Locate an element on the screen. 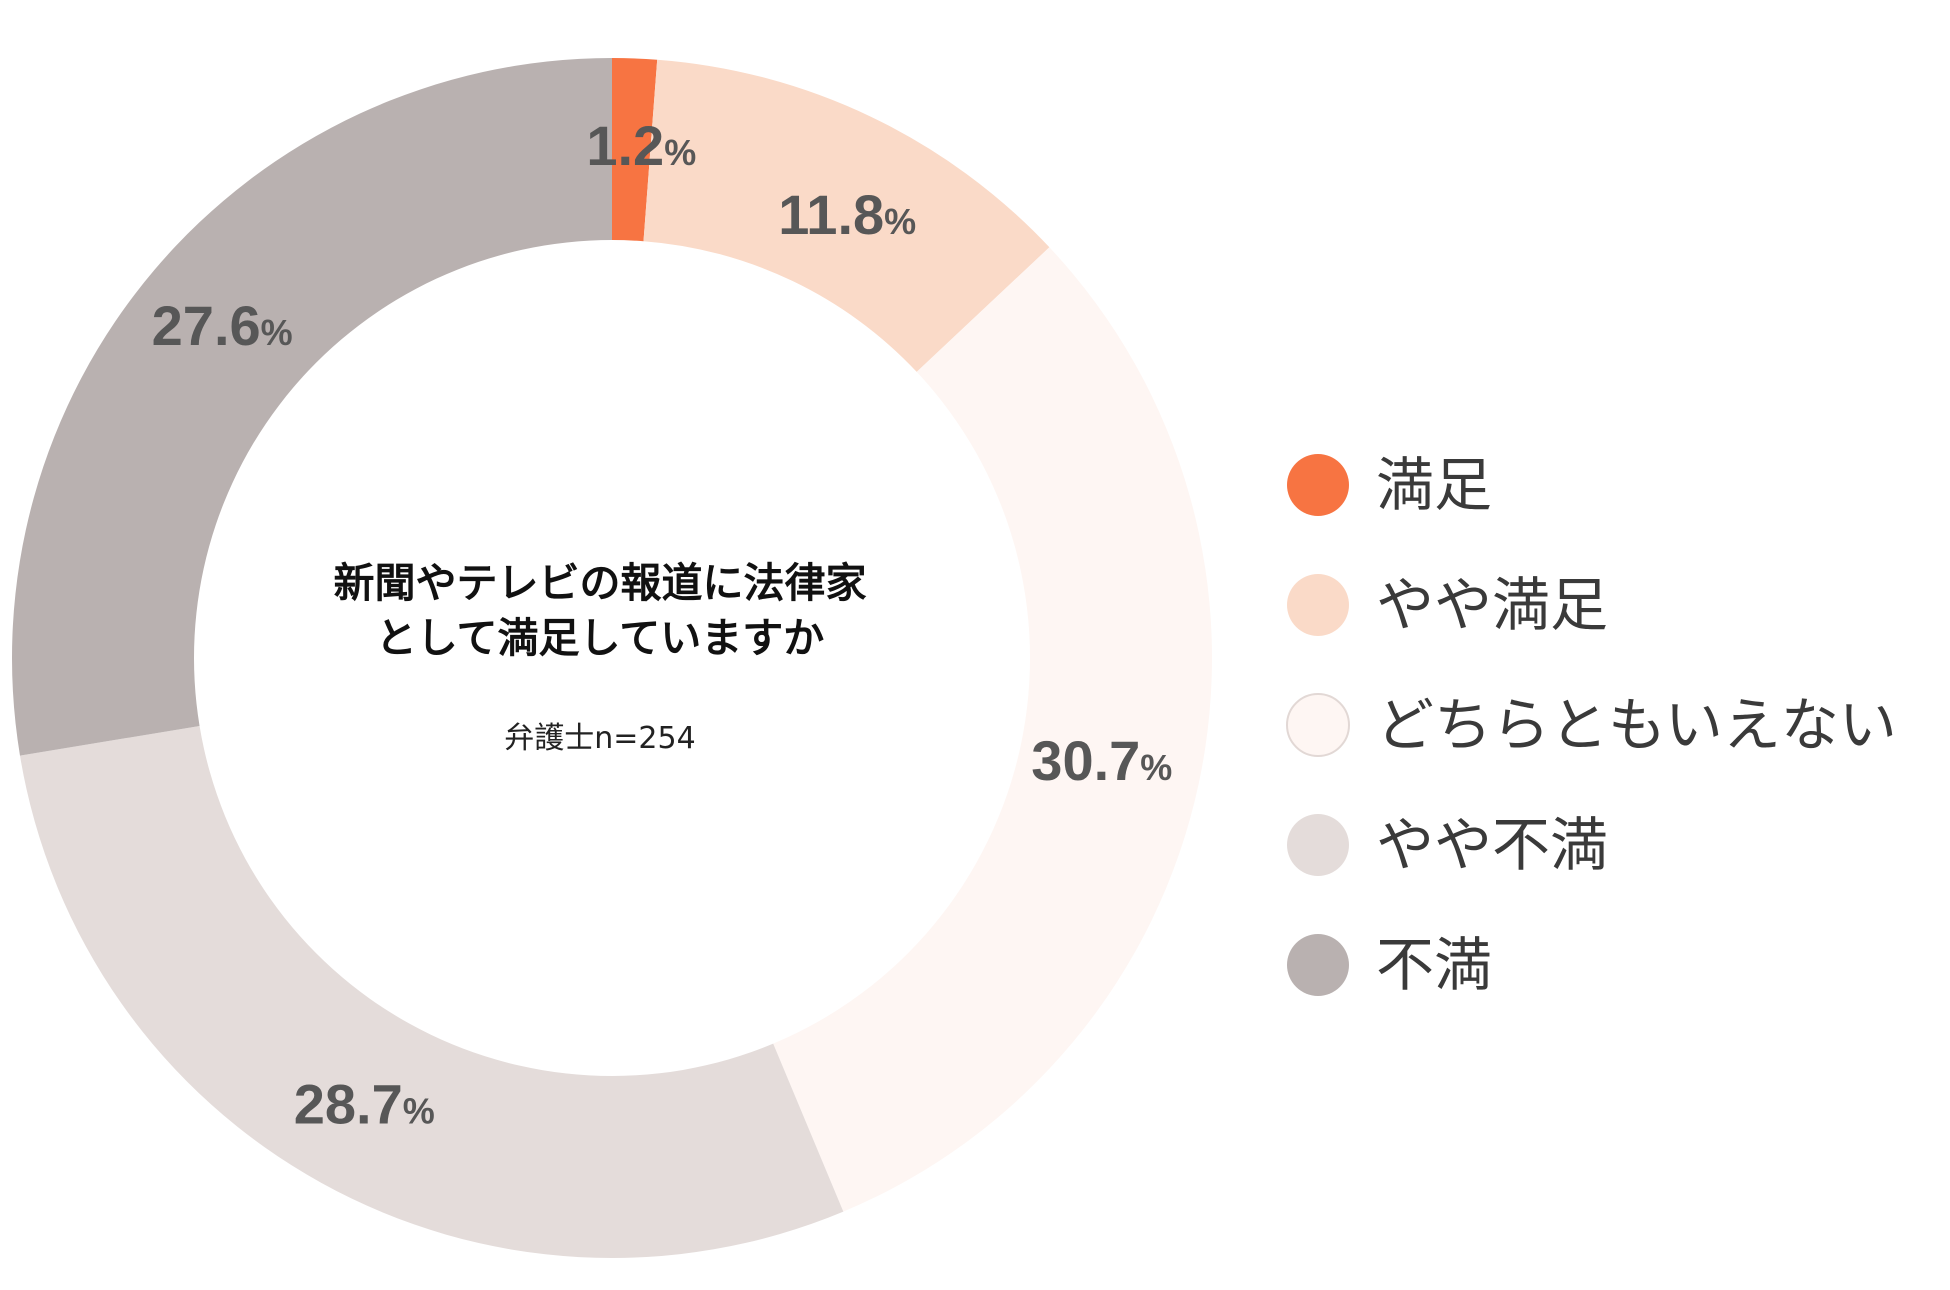 Image resolution: width=1950 pixels, height=1290 pixels. chart-title-line-2: として満足していますか is located at coordinates (600, 638).